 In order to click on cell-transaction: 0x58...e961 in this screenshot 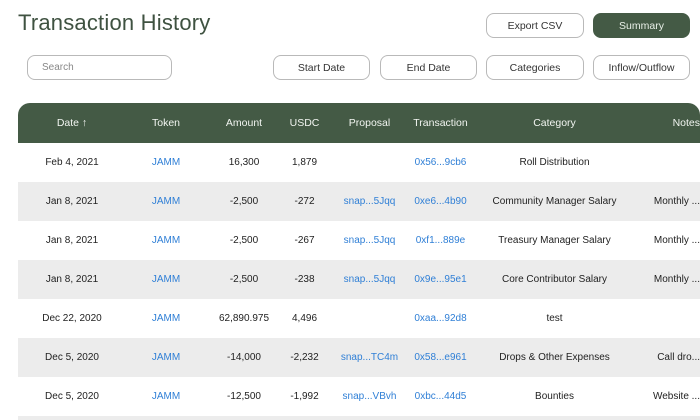, I will do `click(440, 357)`.